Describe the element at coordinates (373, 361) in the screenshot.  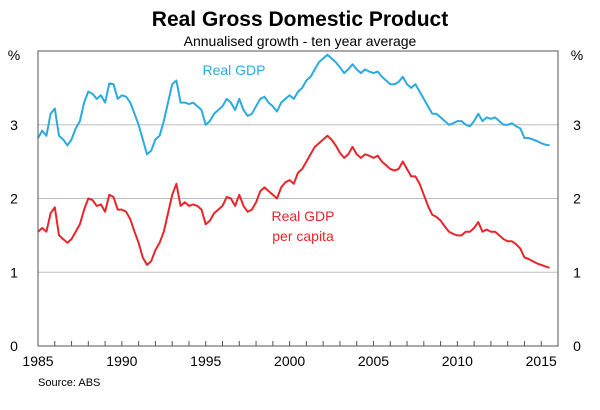
I see `x-tick-2005: 2005` at that location.